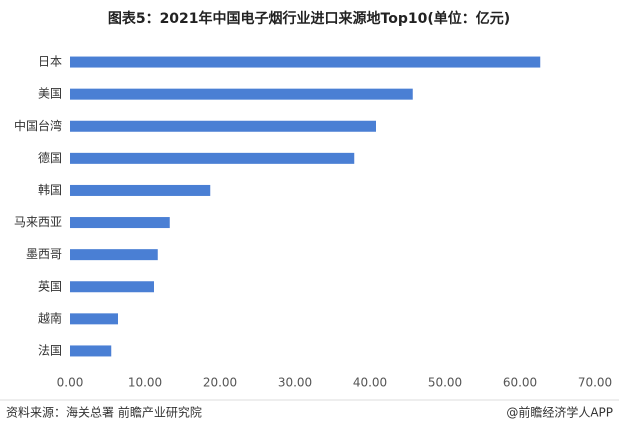 The height and width of the screenshot is (433, 619). What do you see at coordinates (370, 383) in the screenshot?
I see `x-tick-label: 40.00` at bounding box center [370, 383].